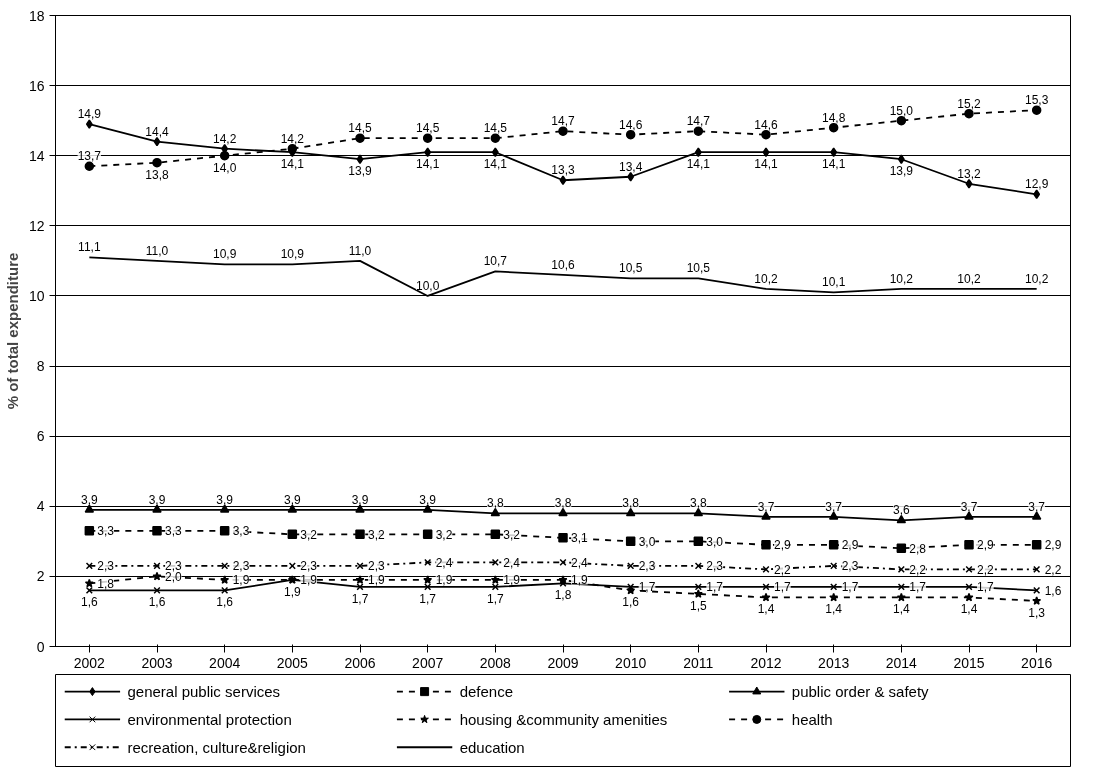  I want to click on legend-label: public order & safety, so click(860, 692).